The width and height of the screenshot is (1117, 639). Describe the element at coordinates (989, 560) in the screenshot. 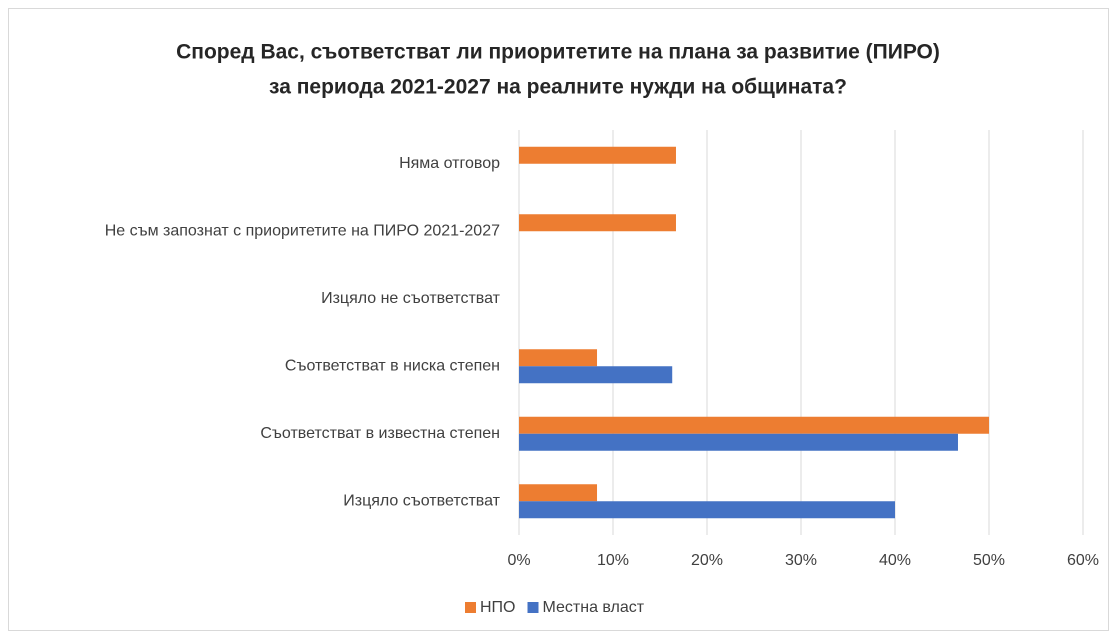

I see `x-tick-label: 50%` at that location.